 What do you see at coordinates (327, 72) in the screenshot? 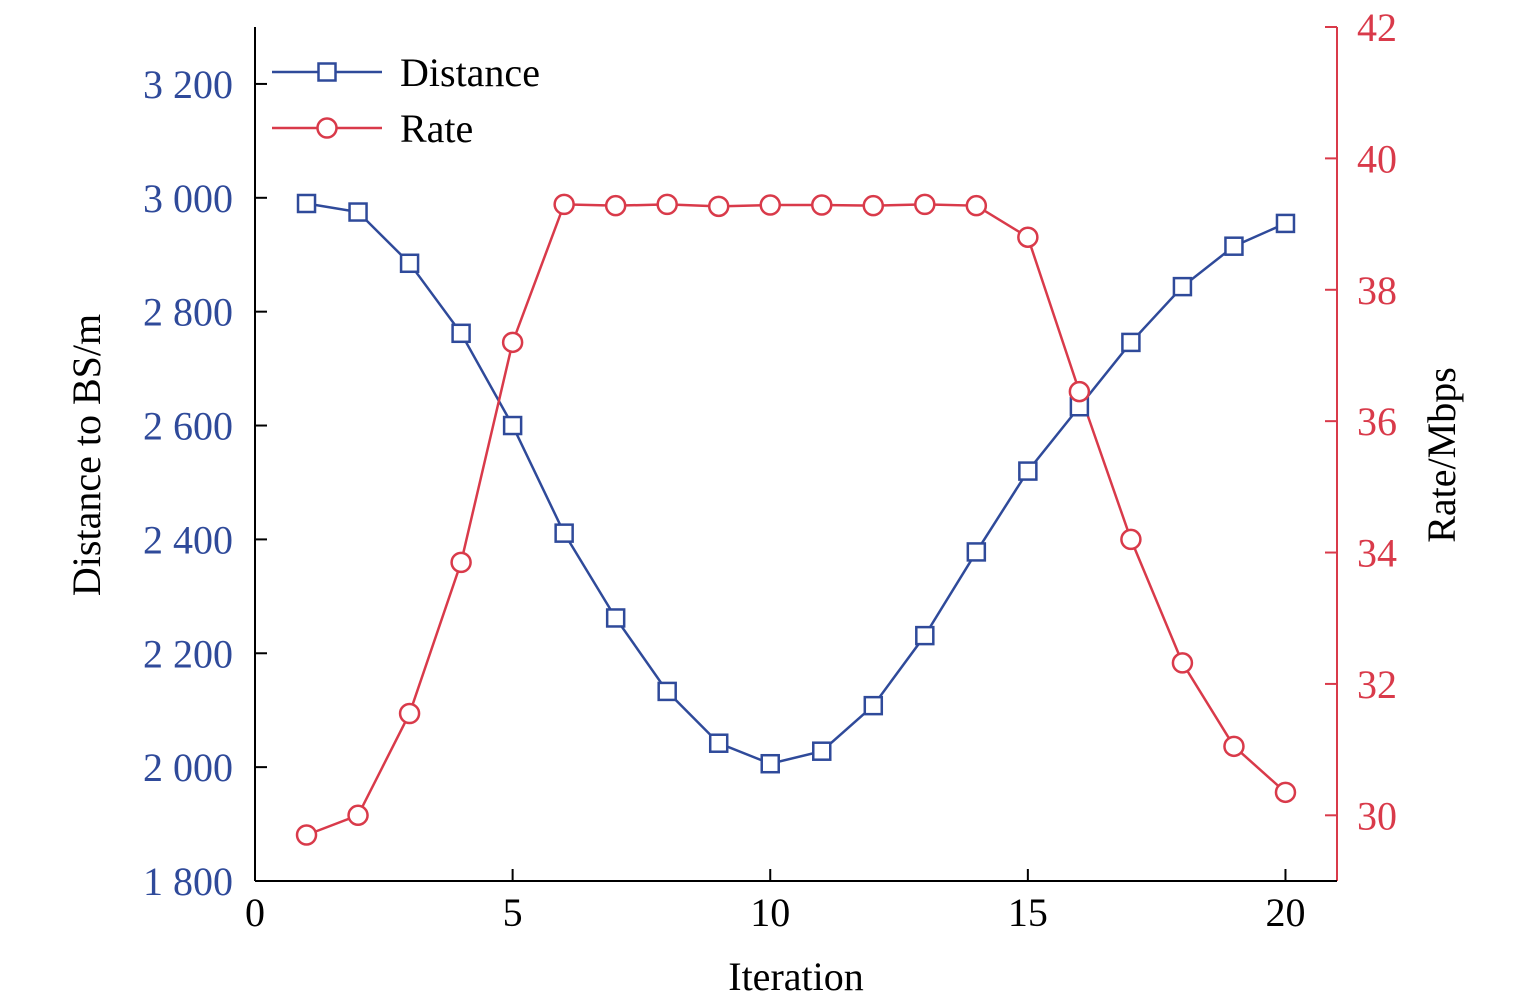
I see `legend-distance-marker` at bounding box center [327, 72].